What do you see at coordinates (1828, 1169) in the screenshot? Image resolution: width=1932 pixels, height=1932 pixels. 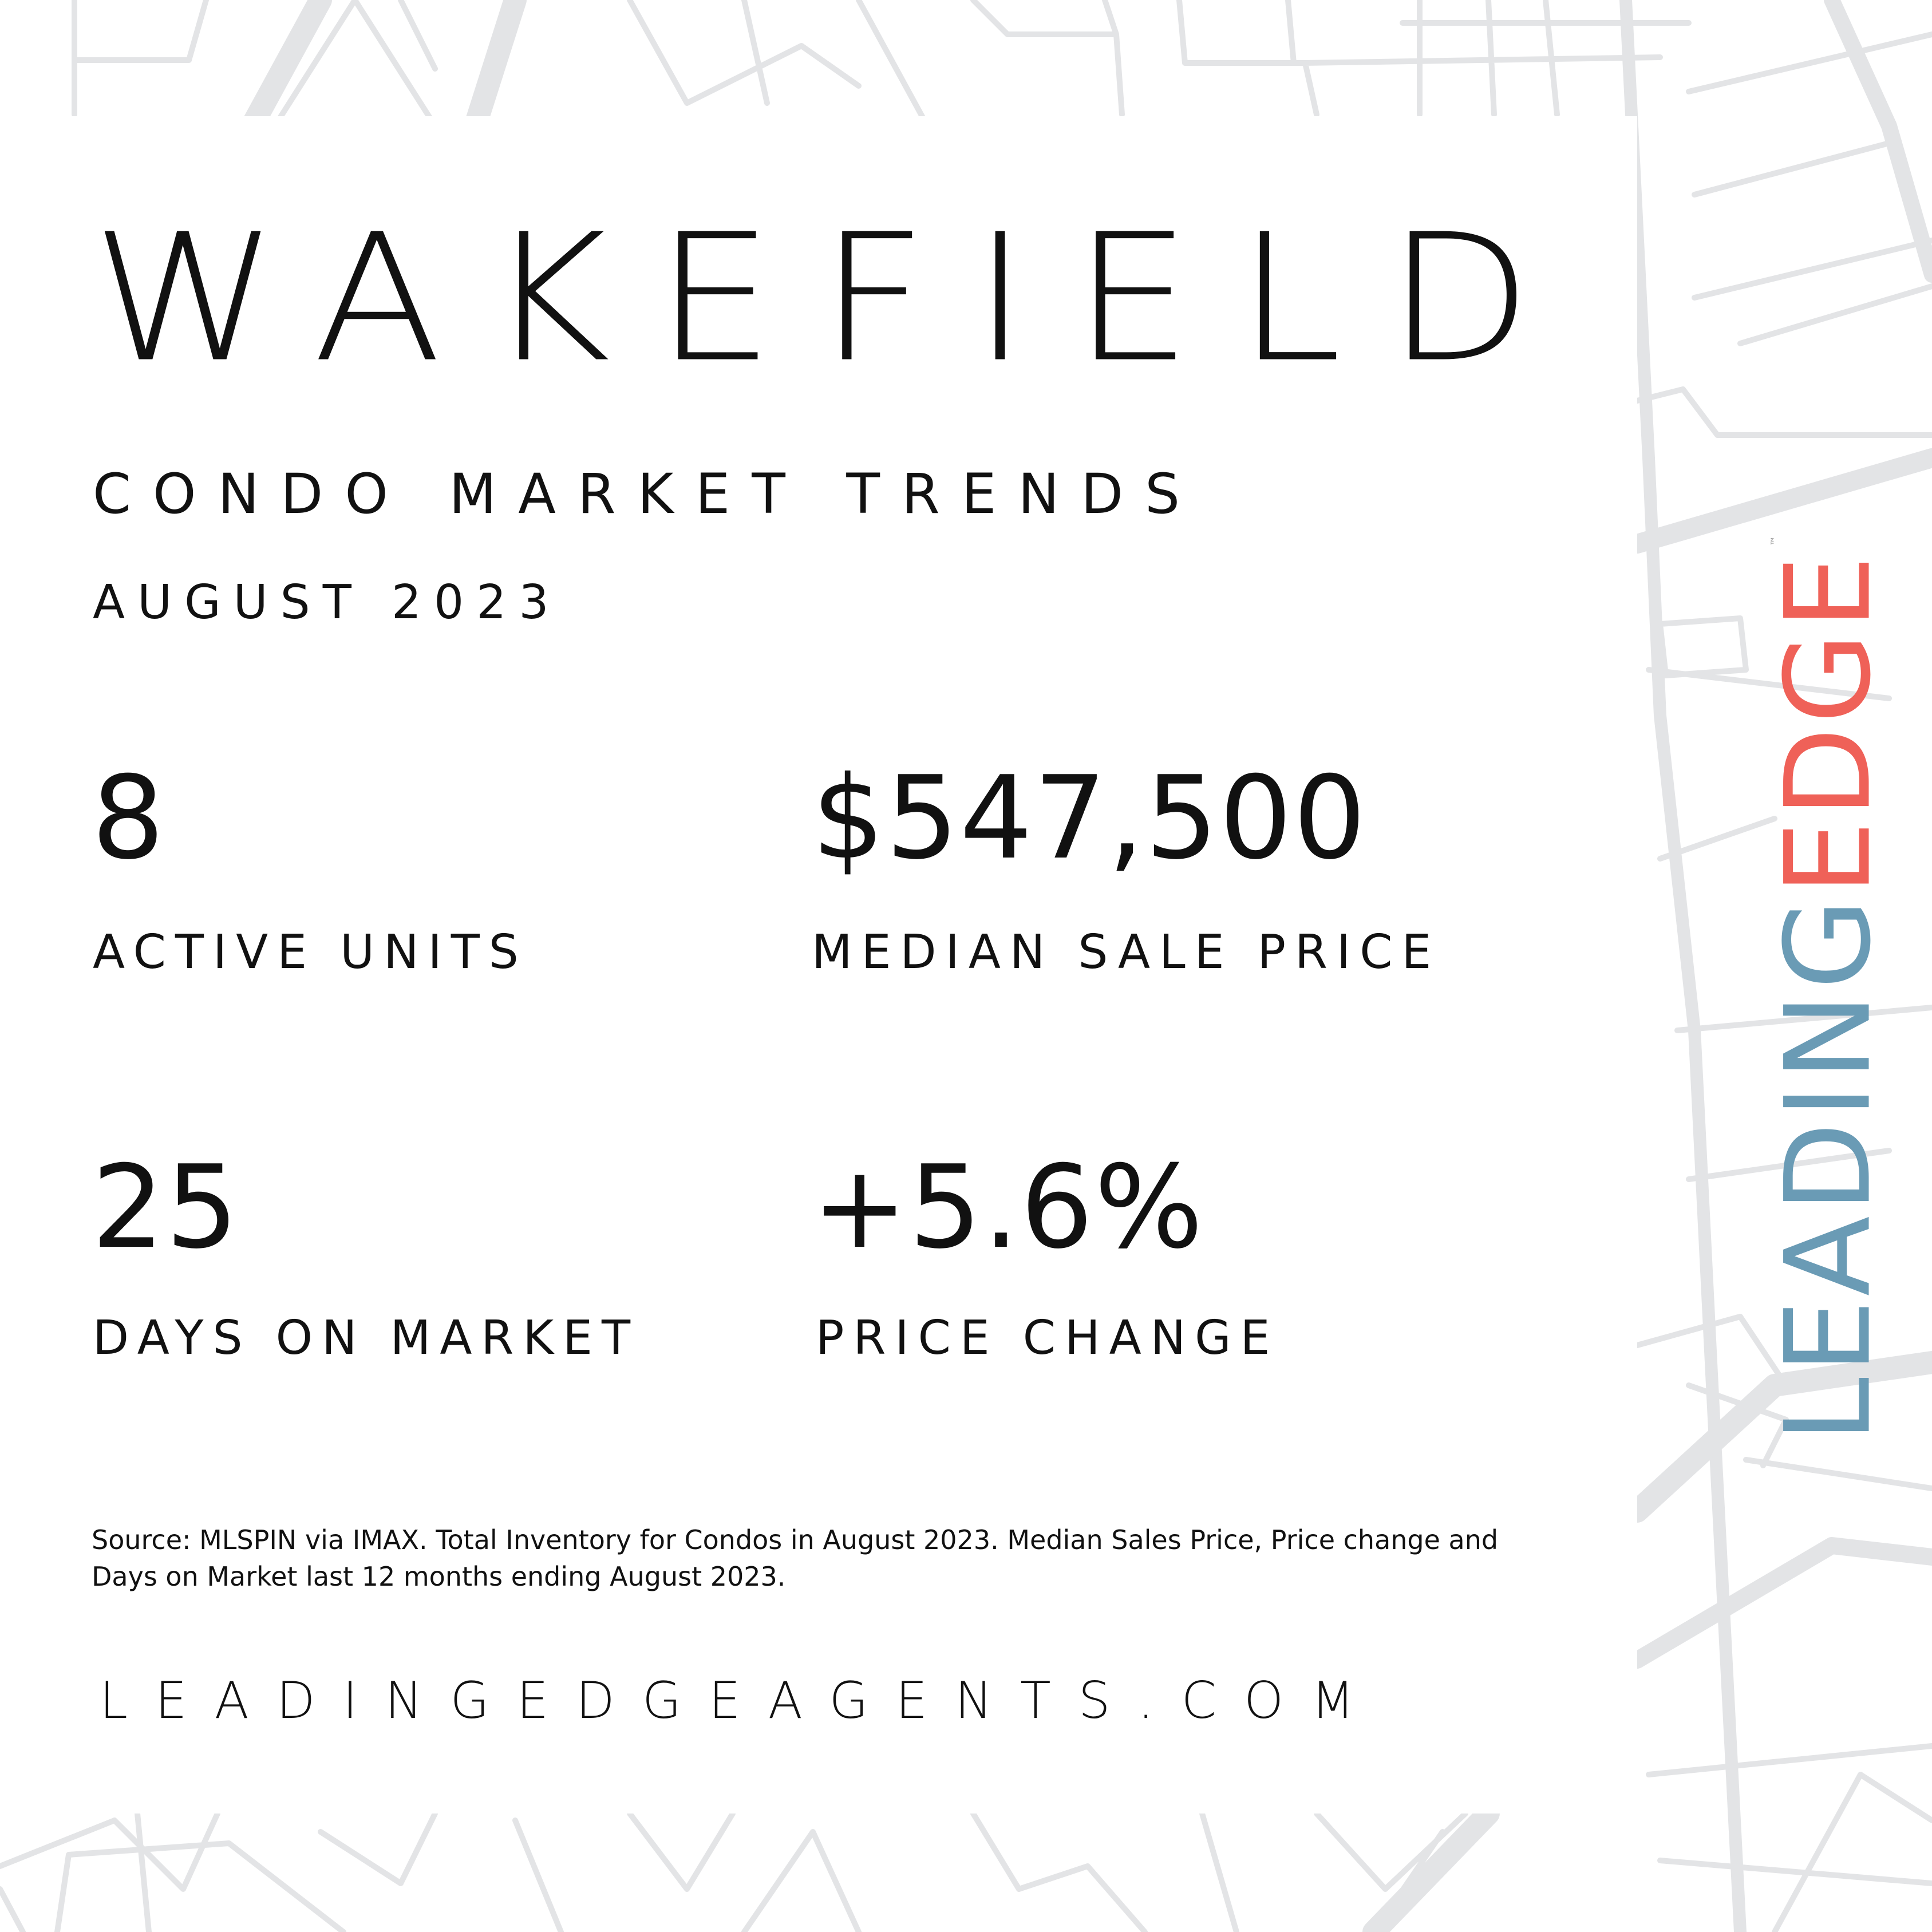 I see `logo-leading-text: LEADING` at bounding box center [1828, 1169].